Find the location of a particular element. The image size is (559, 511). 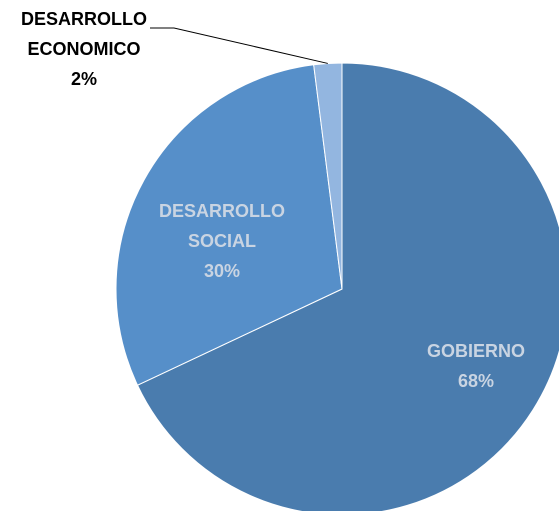

slice-name-label: GOBIERNO is located at coordinates (476, 351).